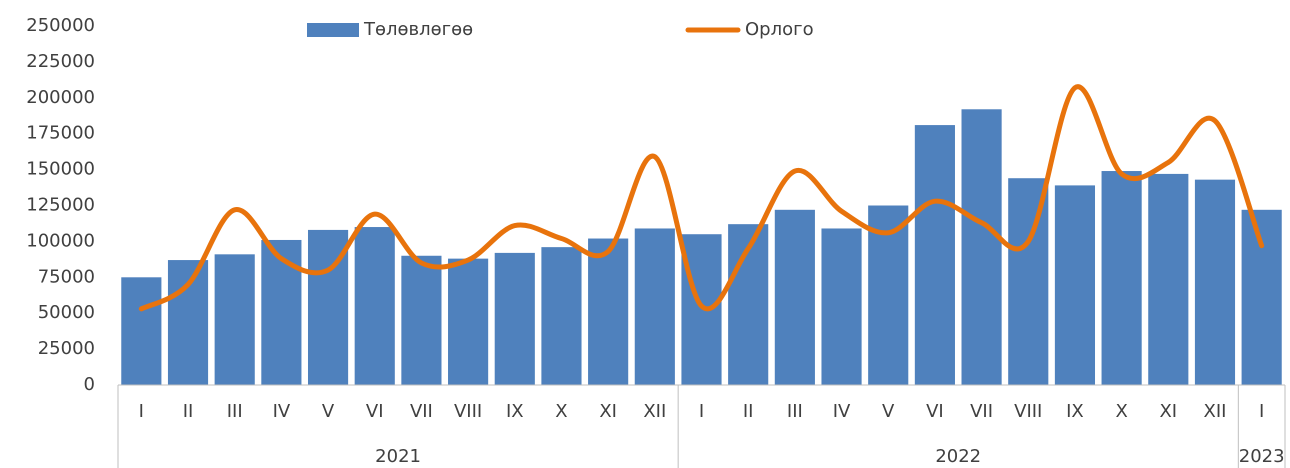 The image size is (1290, 468). I want to click on y-tick-label: 125000, so click(60, 205).